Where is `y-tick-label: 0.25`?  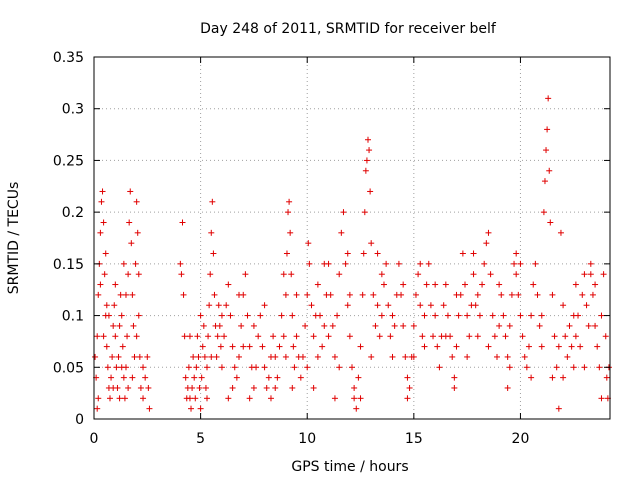 y-tick-label: 0.25 is located at coordinates (68, 161).